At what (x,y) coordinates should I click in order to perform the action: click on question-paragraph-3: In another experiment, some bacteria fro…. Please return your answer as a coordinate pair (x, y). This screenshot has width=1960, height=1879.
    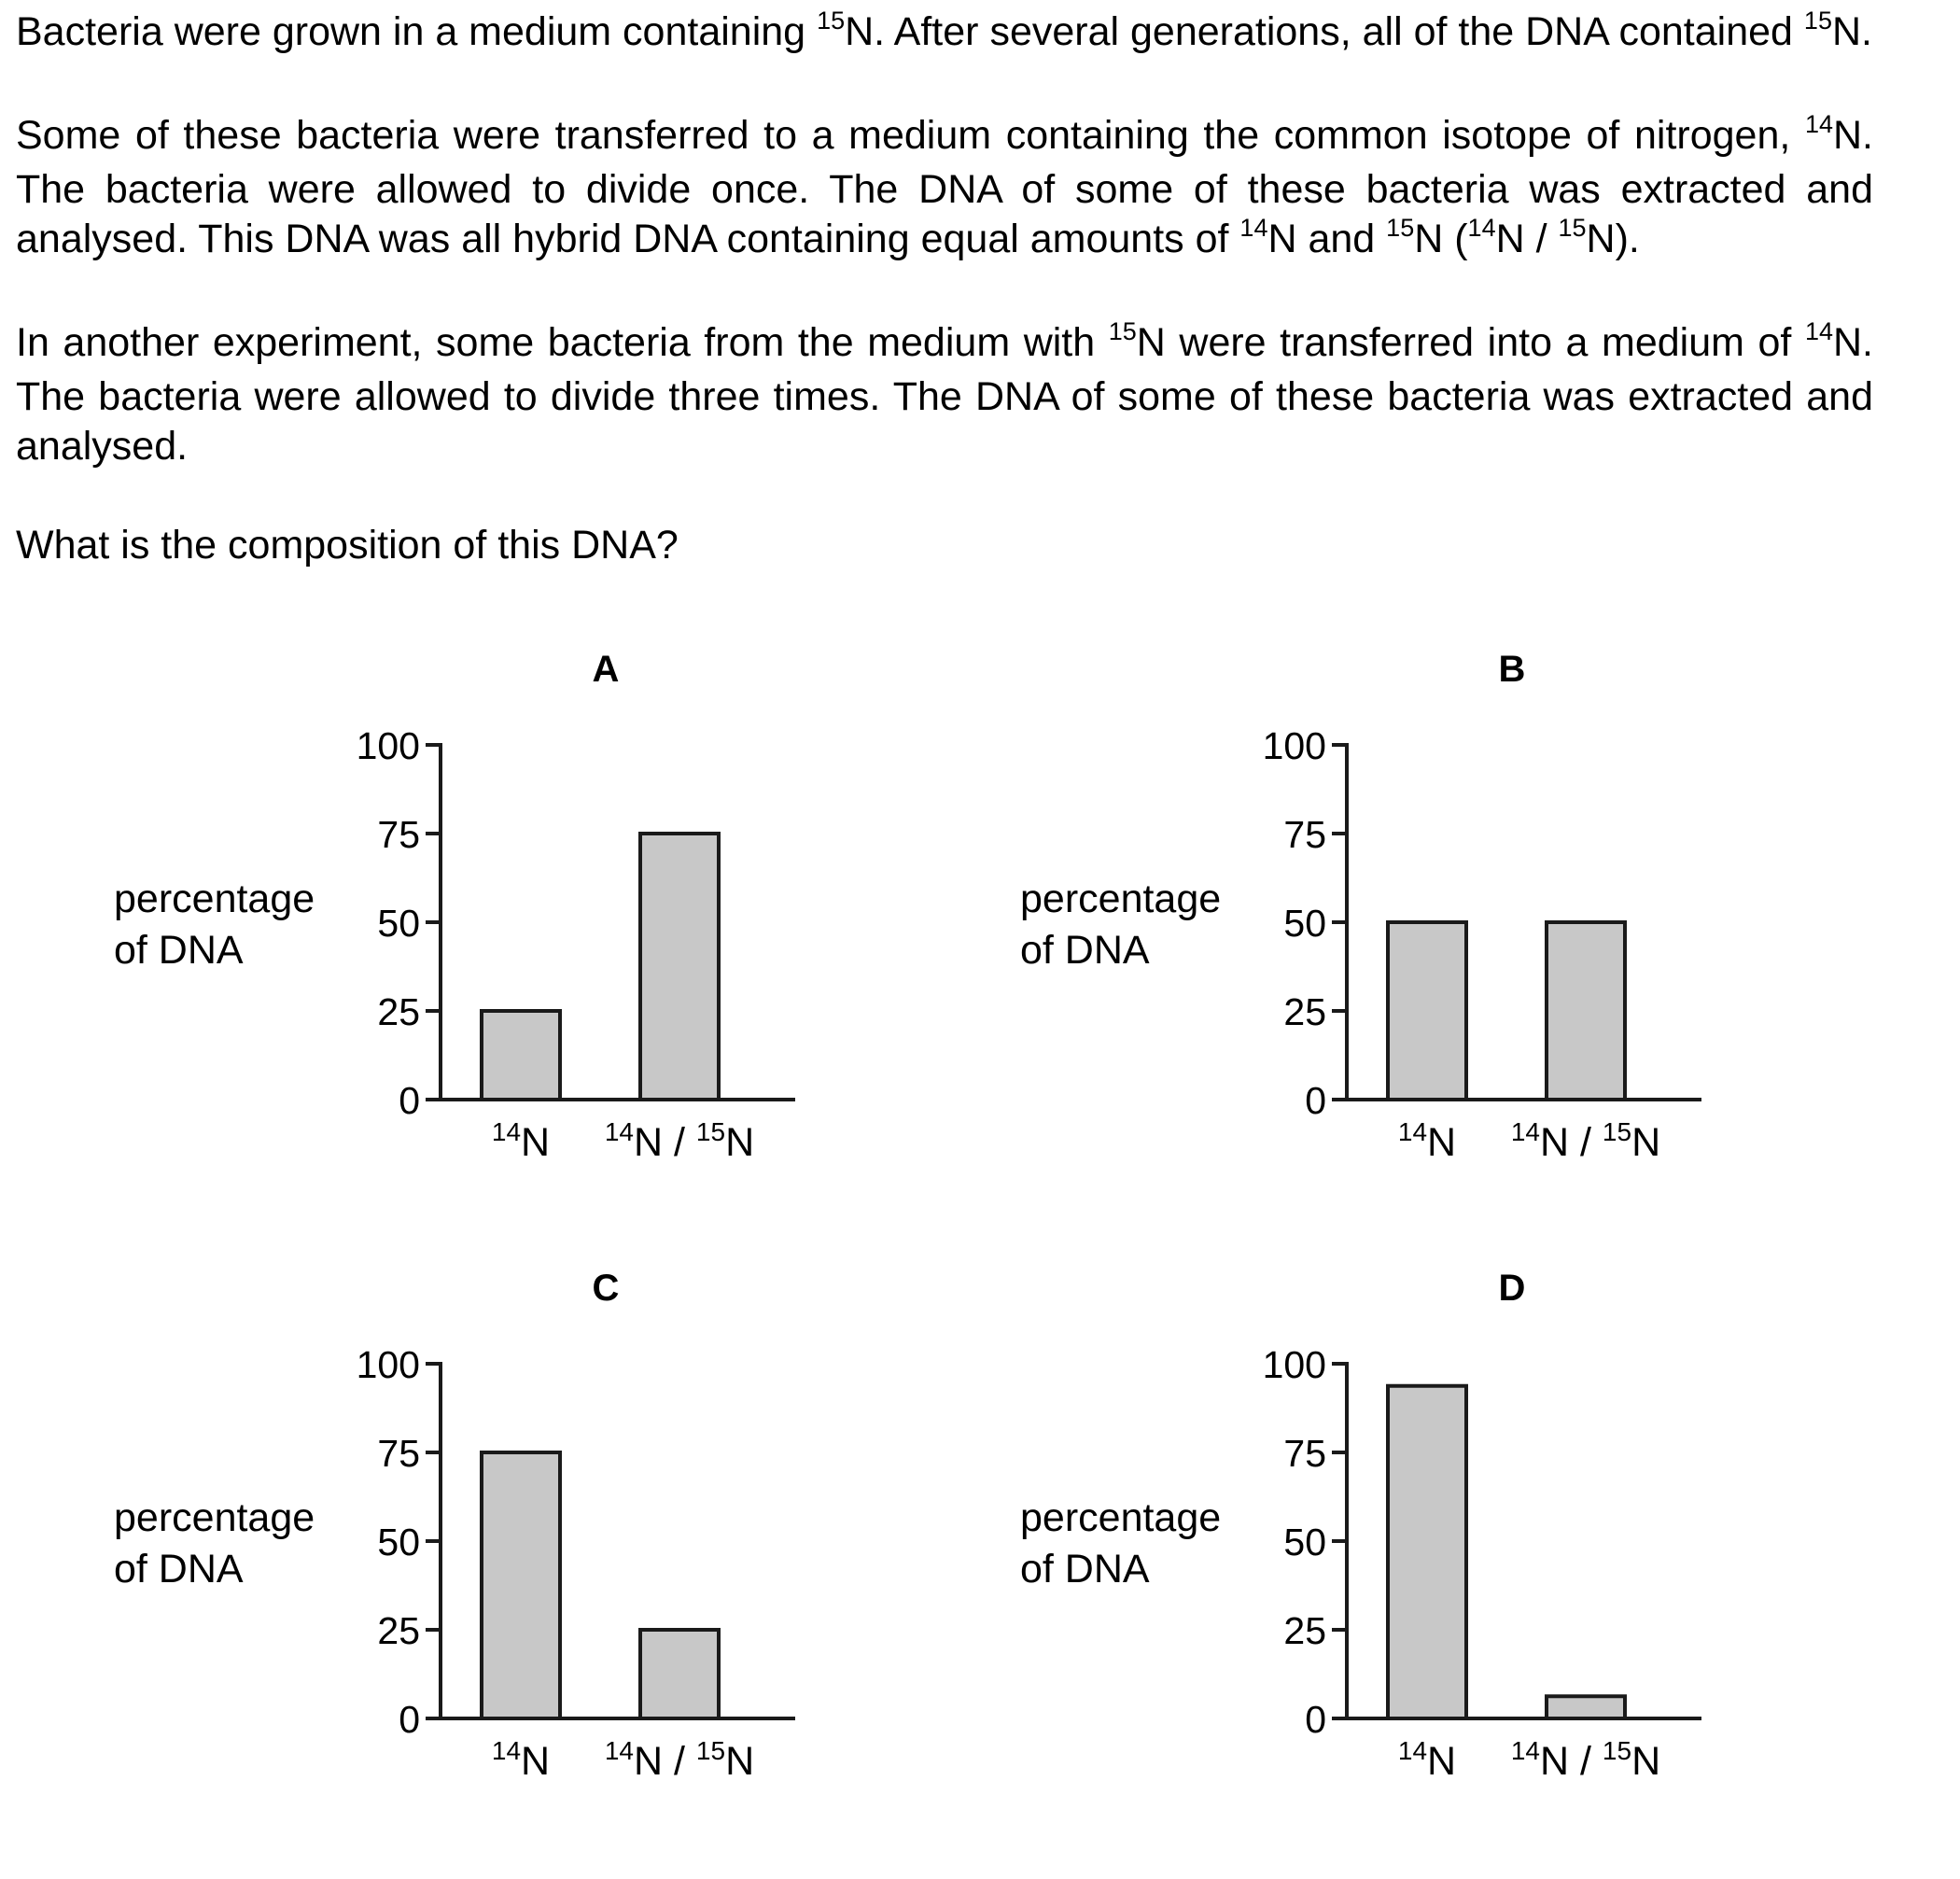
    Looking at the image, I should click on (944, 393).